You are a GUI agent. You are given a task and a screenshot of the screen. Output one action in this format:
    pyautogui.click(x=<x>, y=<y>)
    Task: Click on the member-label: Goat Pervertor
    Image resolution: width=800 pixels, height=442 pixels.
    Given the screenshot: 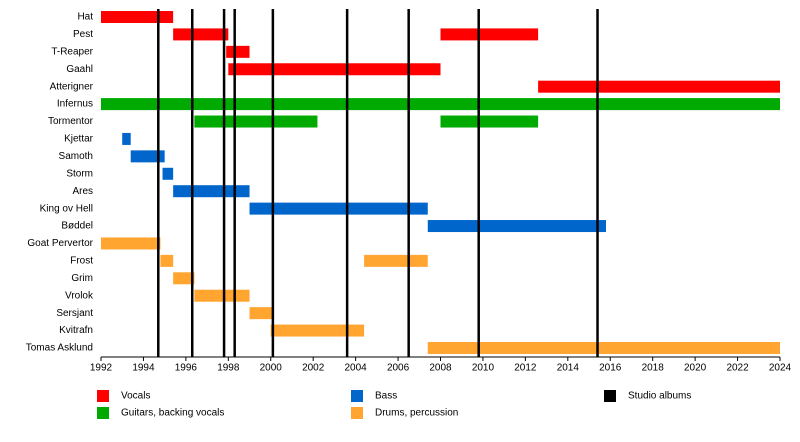 What is the action you would take?
    pyautogui.click(x=60, y=243)
    